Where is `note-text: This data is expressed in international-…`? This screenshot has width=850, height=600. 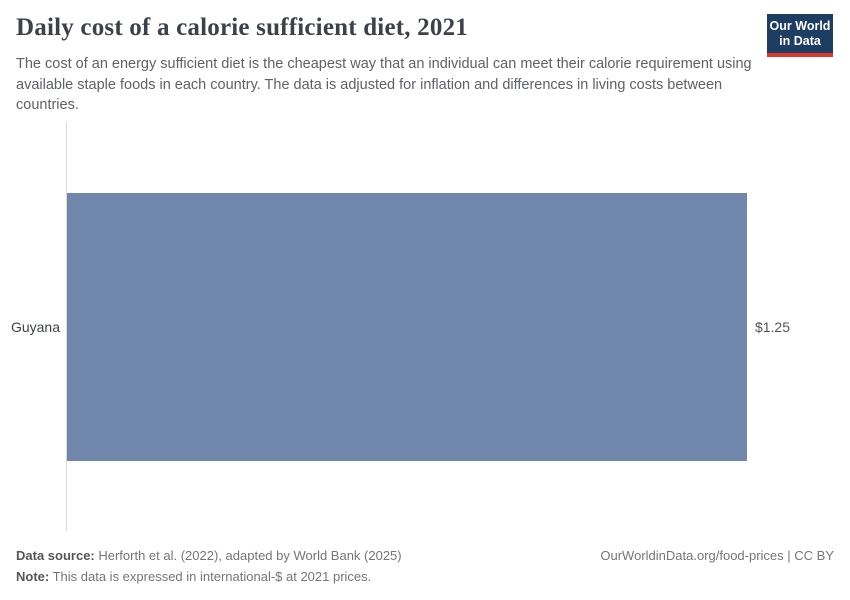
note-text: This data is expressed in international-… is located at coordinates (210, 576).